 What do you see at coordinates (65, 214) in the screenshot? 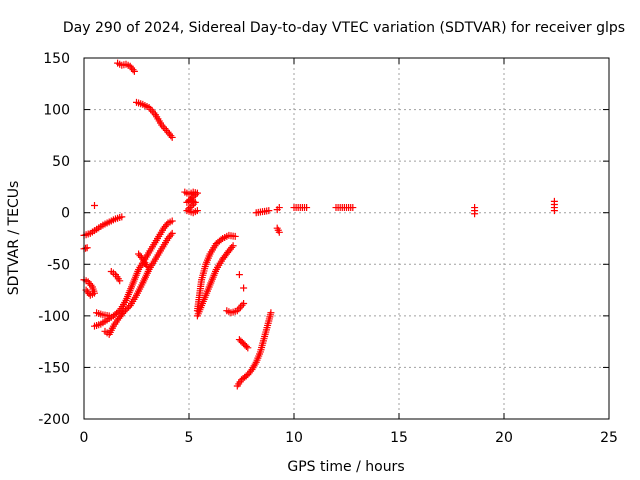
I see `y-tick-label: 0` at bounding box center [65, 214].